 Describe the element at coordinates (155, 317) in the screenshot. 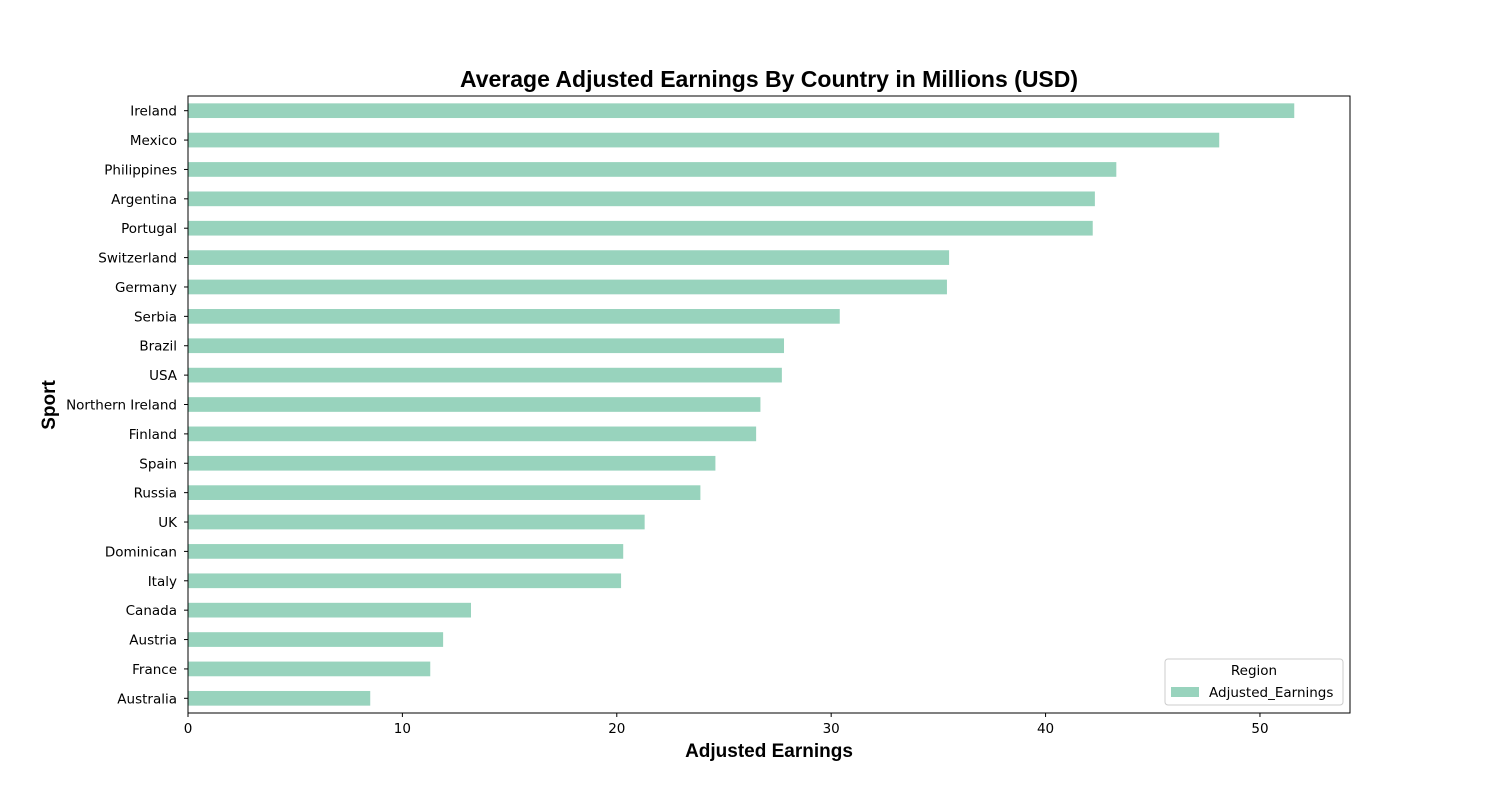

I see `y-tick-label: Serbia` at that location.